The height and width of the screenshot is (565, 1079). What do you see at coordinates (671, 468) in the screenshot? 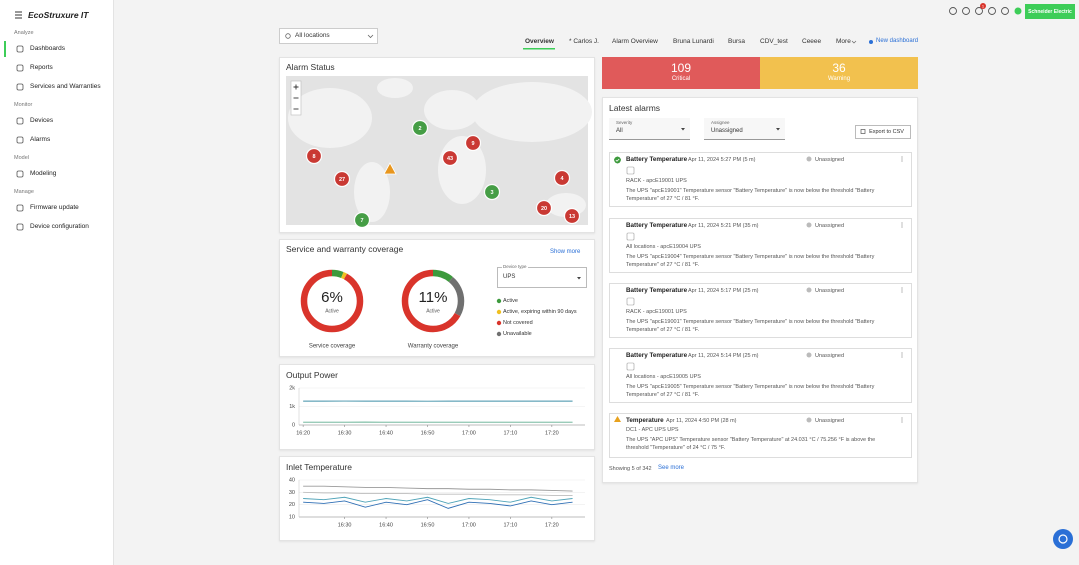
I see `see-more: See more` at bounding box center [671, 468].